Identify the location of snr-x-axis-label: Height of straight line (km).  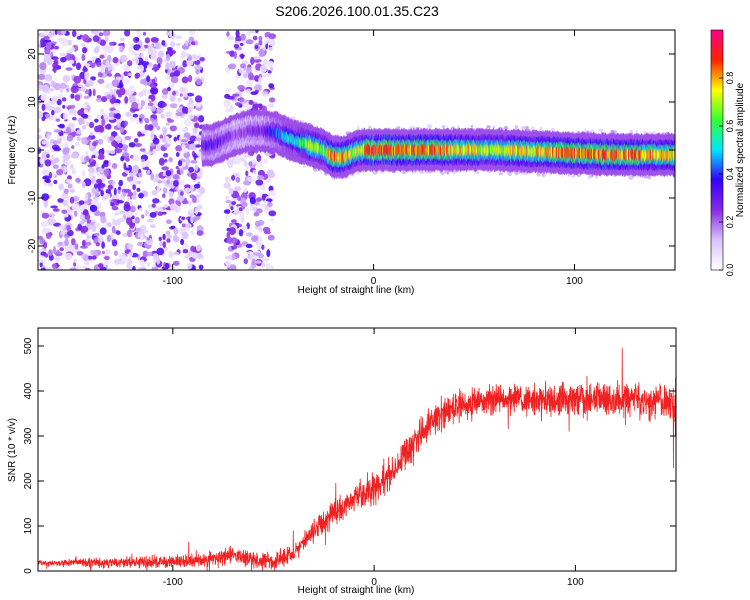
(356, 590).